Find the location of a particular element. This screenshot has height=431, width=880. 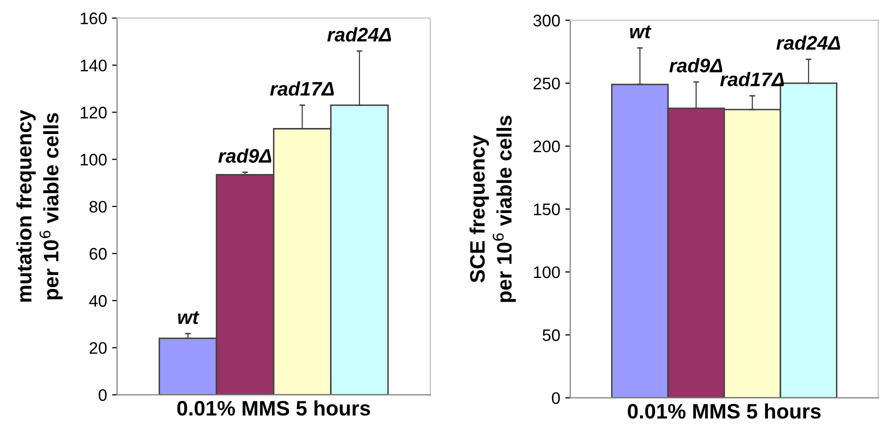

y-tick-label: 140 is located at coordinates (93, 66).